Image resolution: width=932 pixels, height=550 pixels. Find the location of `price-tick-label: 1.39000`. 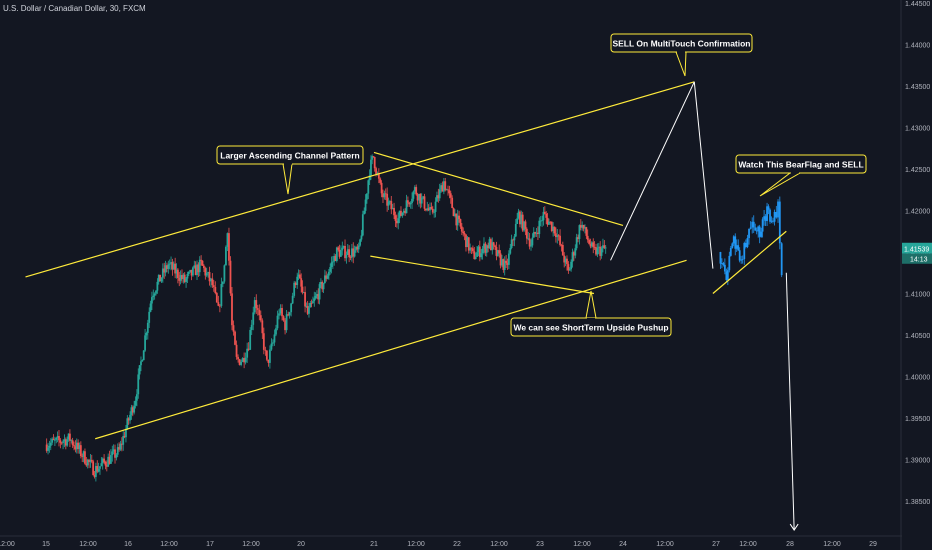

price-tick-label: 1.39000 is located at coordinates (917, 461).